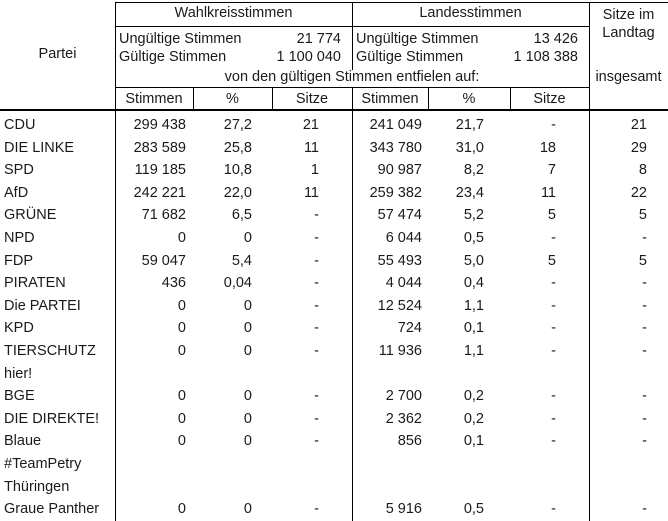 This screenshot has height=521, width=668. I want to click on table-row: DIE DIREKTE! 0 0 - 2 362 0,2 - -, so click(334, 419).